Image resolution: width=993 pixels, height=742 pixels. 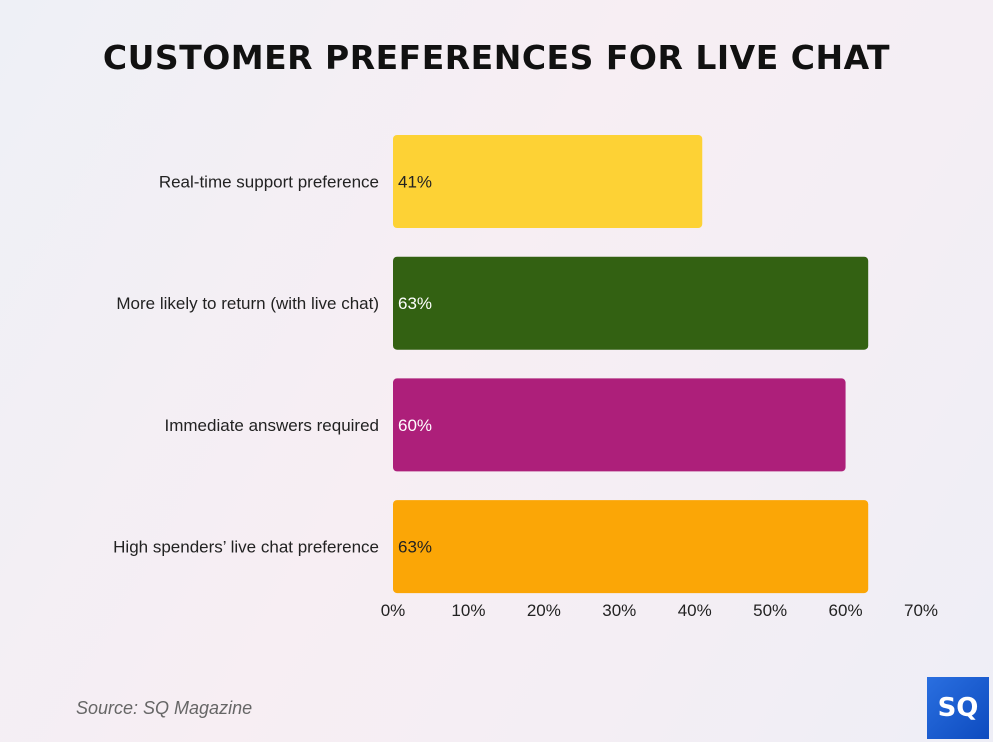 I want to click on category-label: Real-time support preference, so click(x=269, y=182).